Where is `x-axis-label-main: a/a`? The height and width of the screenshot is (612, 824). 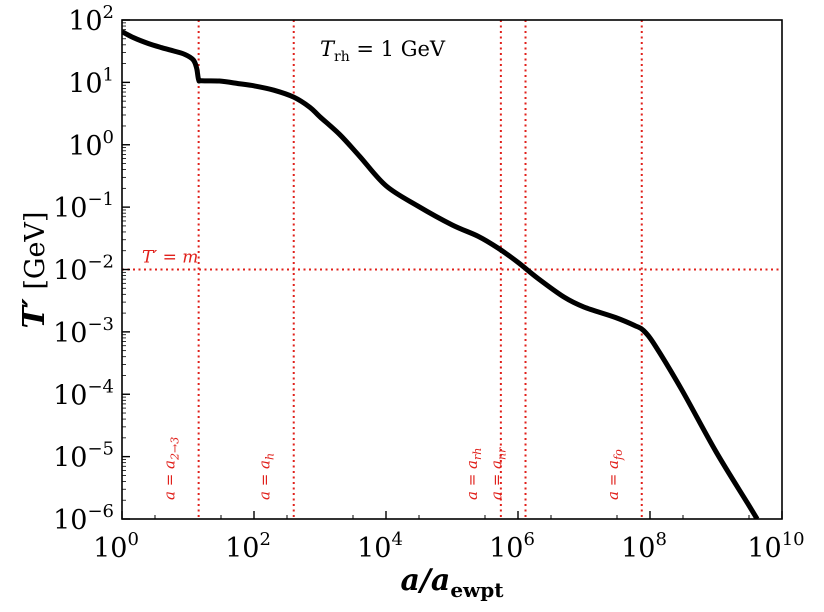 x-axis-label-main: a/a is located at coordinates (425, 580).